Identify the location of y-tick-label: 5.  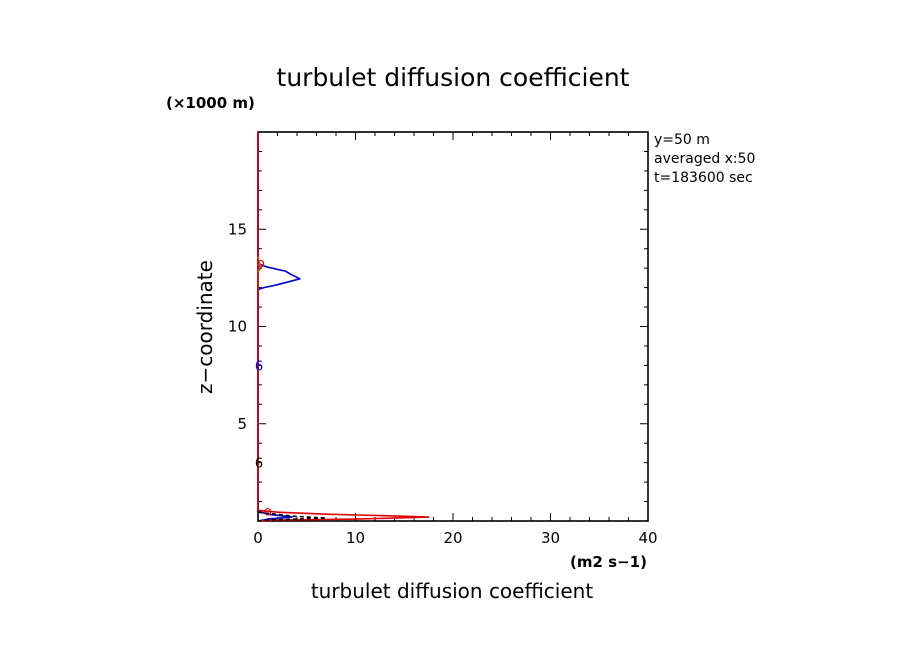
(242, 424).